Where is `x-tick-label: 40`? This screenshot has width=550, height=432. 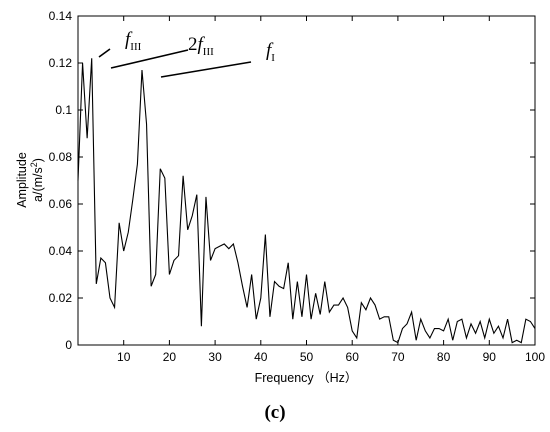
x-tick-label: 40 is located at coordinates (261, 357).